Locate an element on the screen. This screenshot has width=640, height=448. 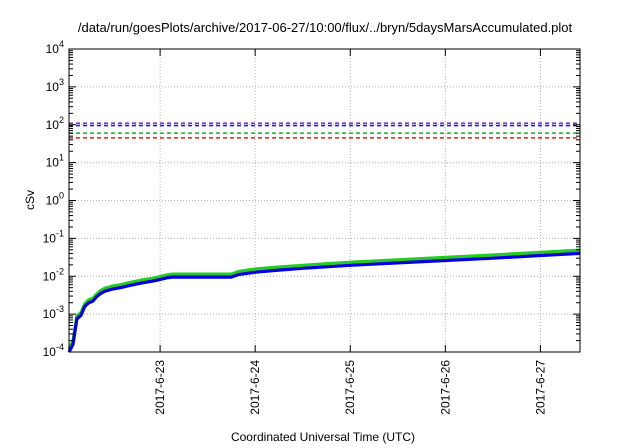
y-tick-label: 10⁻¹ is located at coordinates (53, 236).